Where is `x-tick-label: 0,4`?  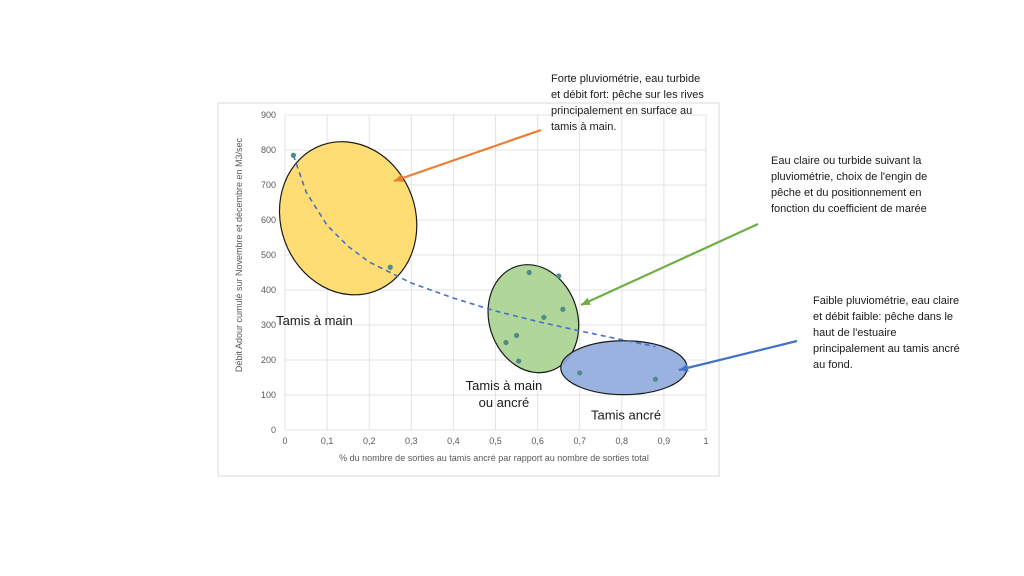
x-tick-label: 0,4 is located at coordinates (453, 441).